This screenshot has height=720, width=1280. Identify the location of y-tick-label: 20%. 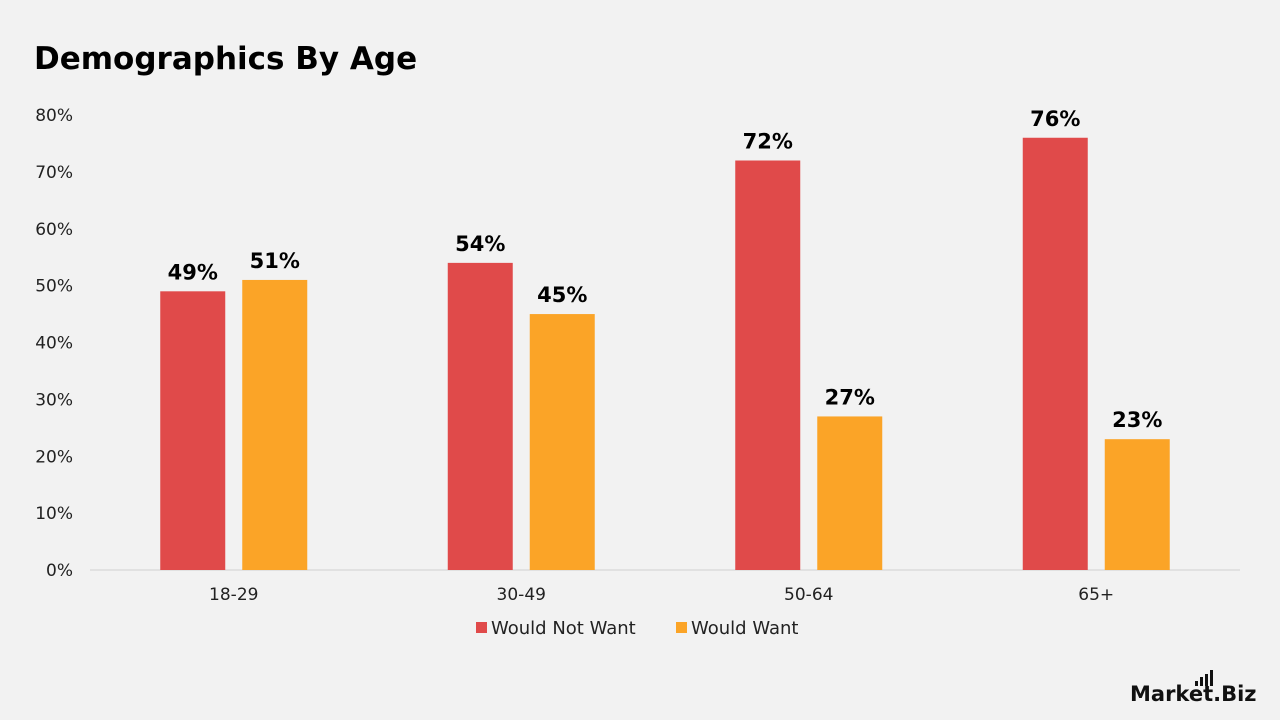
(54, 457).